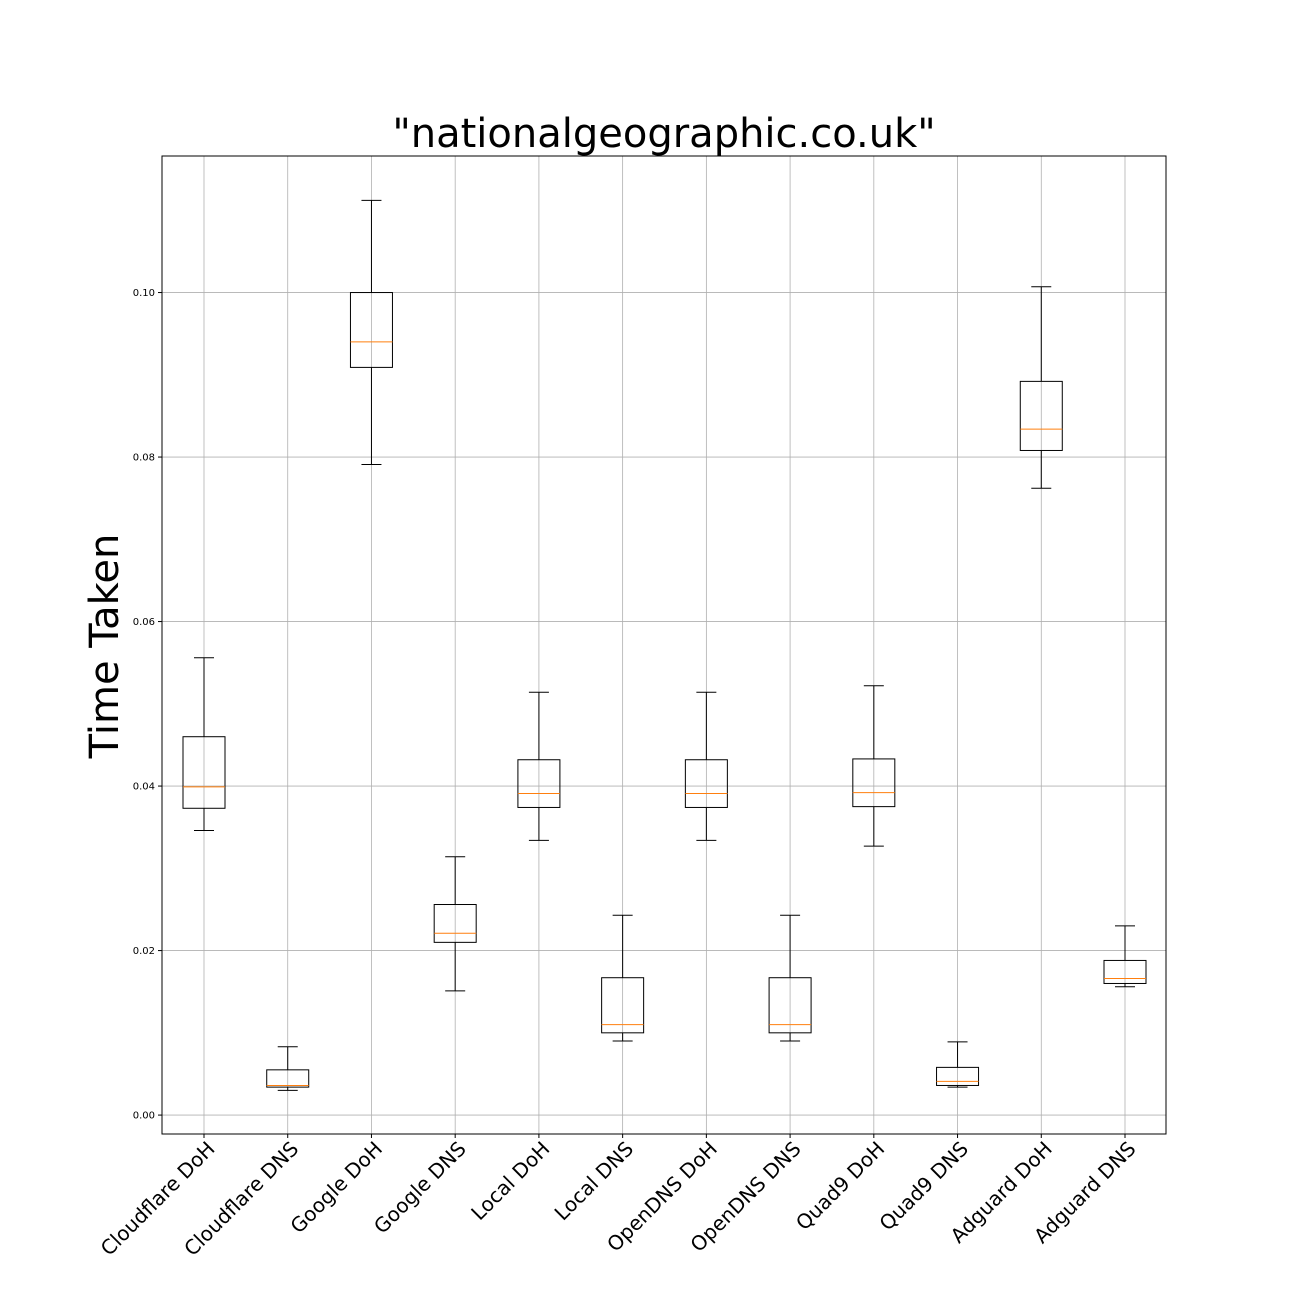 This screenshot has width=1296, height=1296. I want to click on y-tick-label-4: 0.08, so click(144, 458).